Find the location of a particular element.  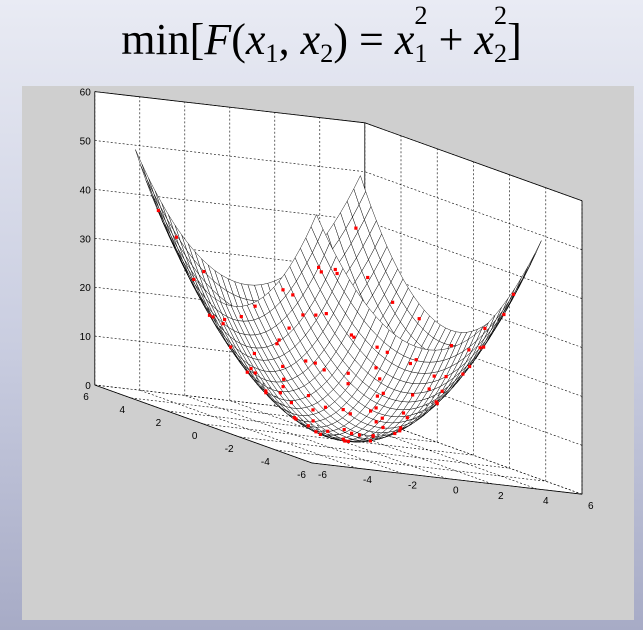

tick-label: 4 is located at coordinates (122, 410).